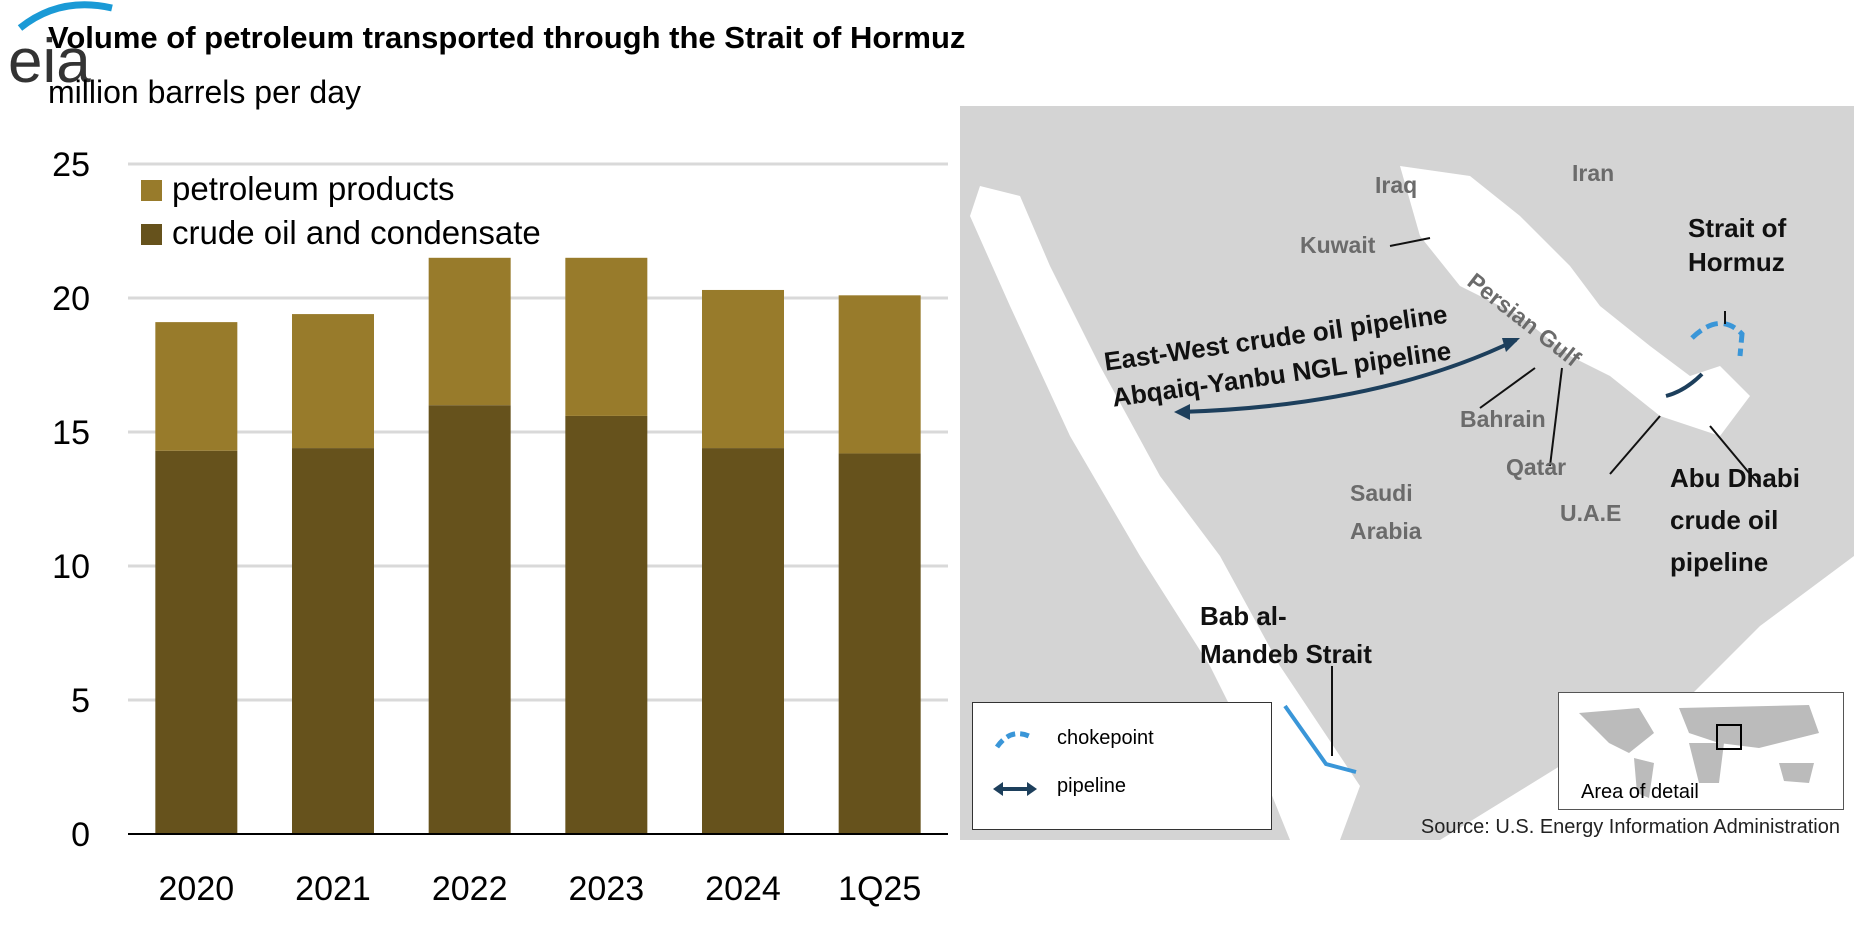 Image resolution: width=1870 pixels, height=934 pixels. Describe the element at coordinates (1640, 792) in the screenshot. I see `inset-label: Area of detail` at that location.